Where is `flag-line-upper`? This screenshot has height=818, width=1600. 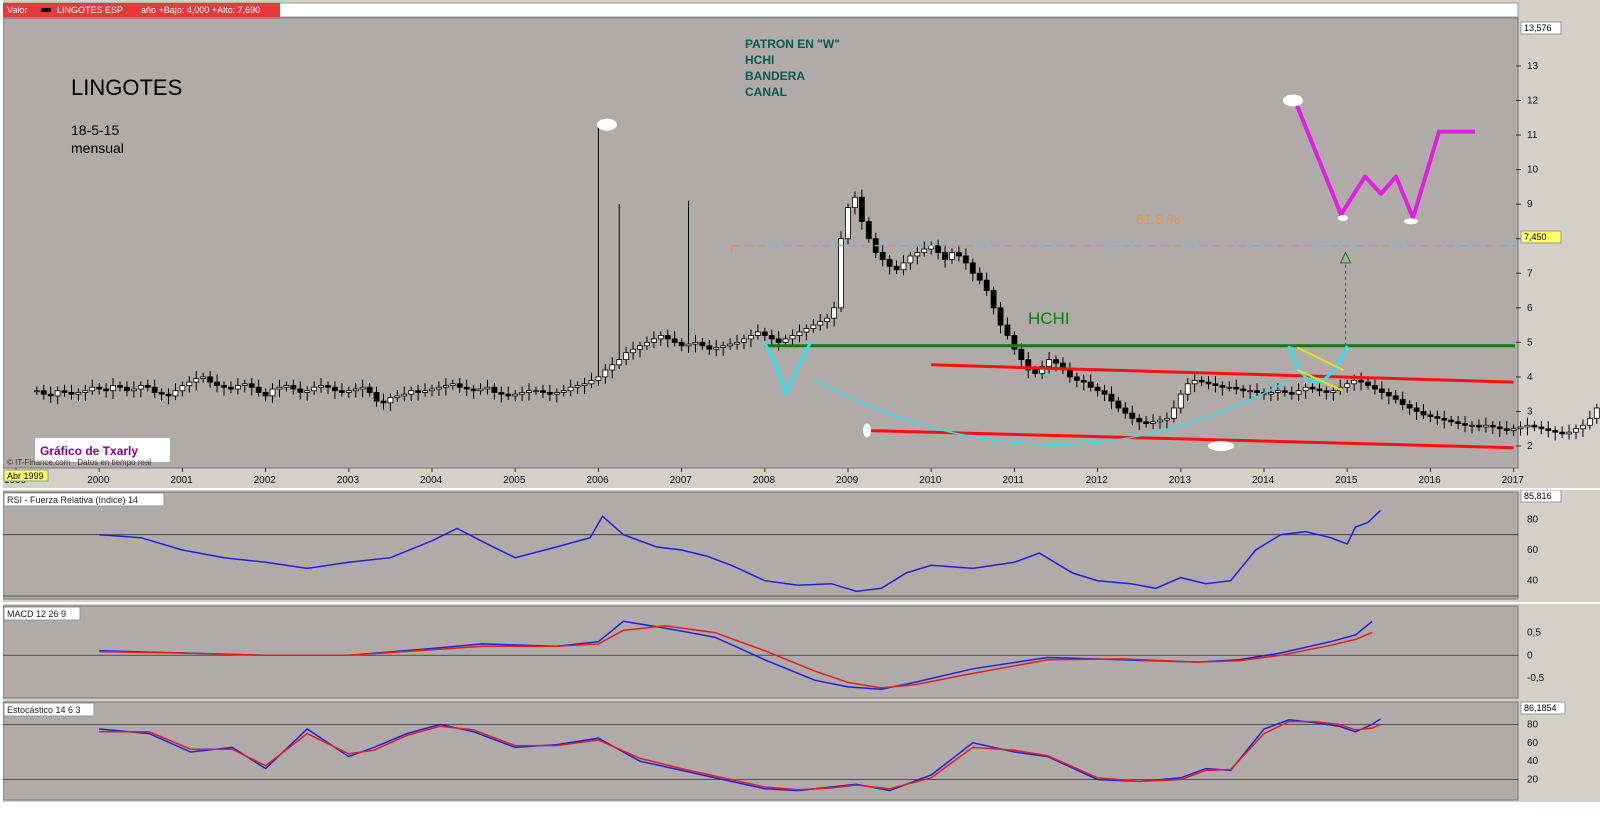 flag-line-upper is located at coordinates (1320, 358).